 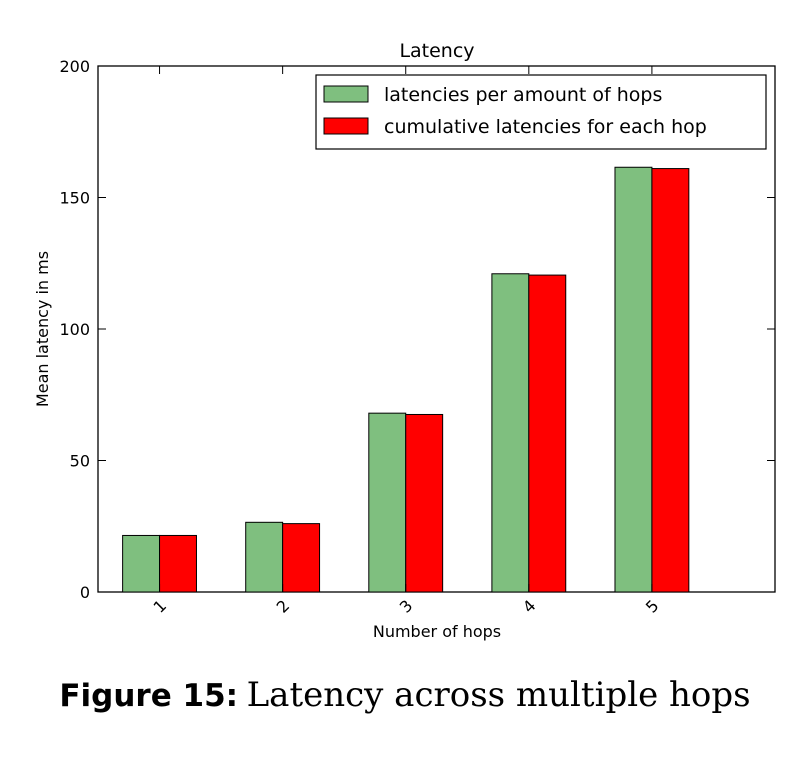 I want to click on caption-text: Latency across multiple hops, so click(x=498, y=695).